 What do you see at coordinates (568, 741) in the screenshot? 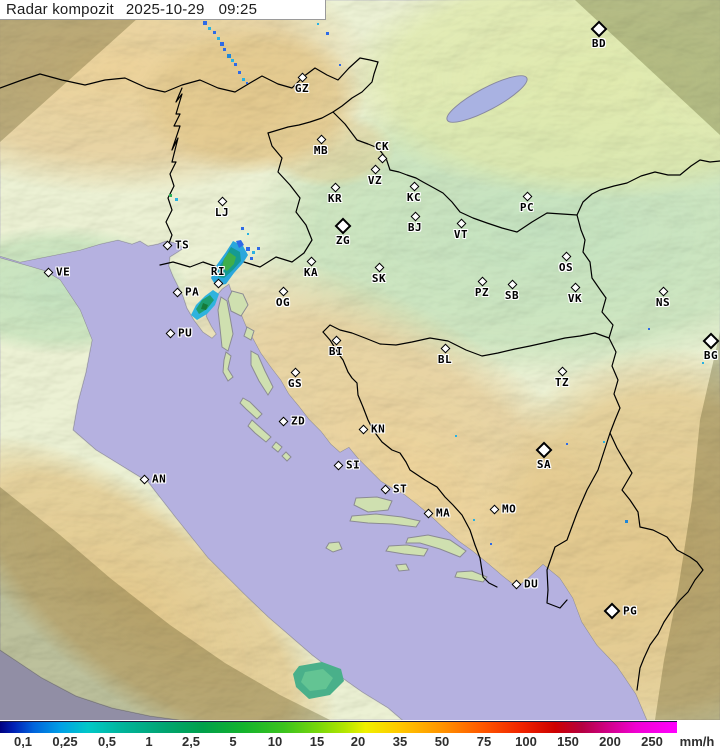
I see `colorbar-tick: 150` at bounding box center [568, 741].